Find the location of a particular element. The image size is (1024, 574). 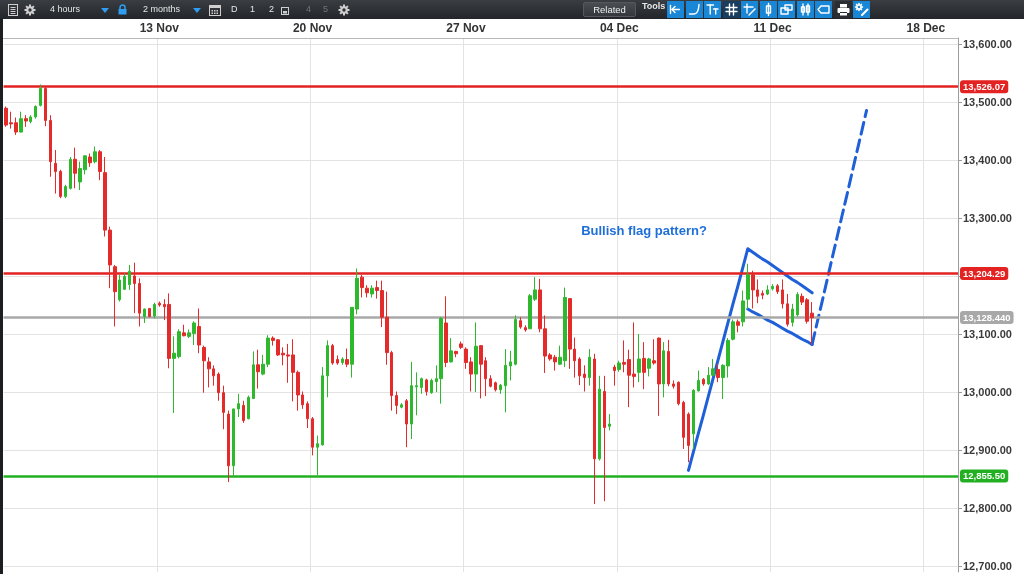

button: Related is located at coordinates (609, 9).